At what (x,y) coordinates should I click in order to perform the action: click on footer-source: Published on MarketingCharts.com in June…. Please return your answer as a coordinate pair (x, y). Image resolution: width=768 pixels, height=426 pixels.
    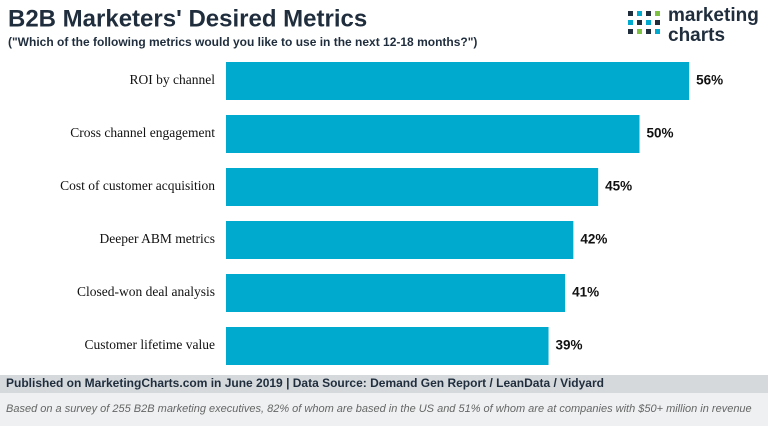
    Looking at the image, I should click on (305, 383).